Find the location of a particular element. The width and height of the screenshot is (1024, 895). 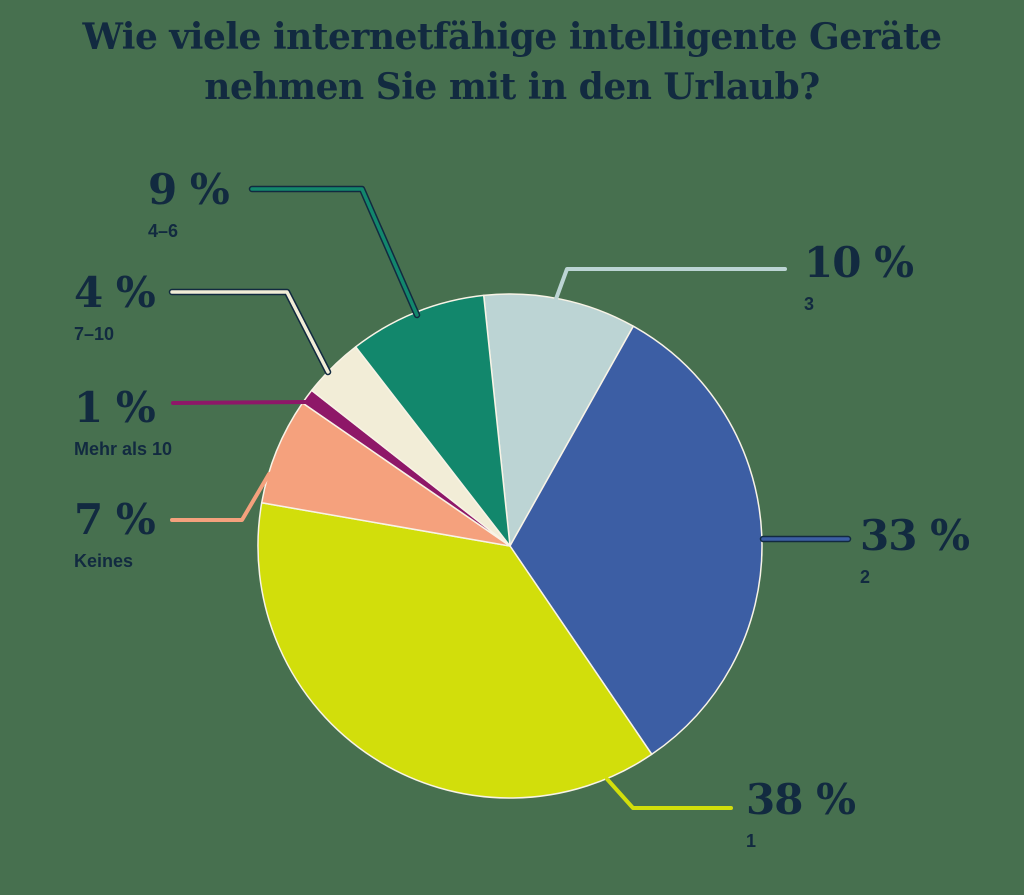

category-label: 2 is located at coordinates (865, 577).